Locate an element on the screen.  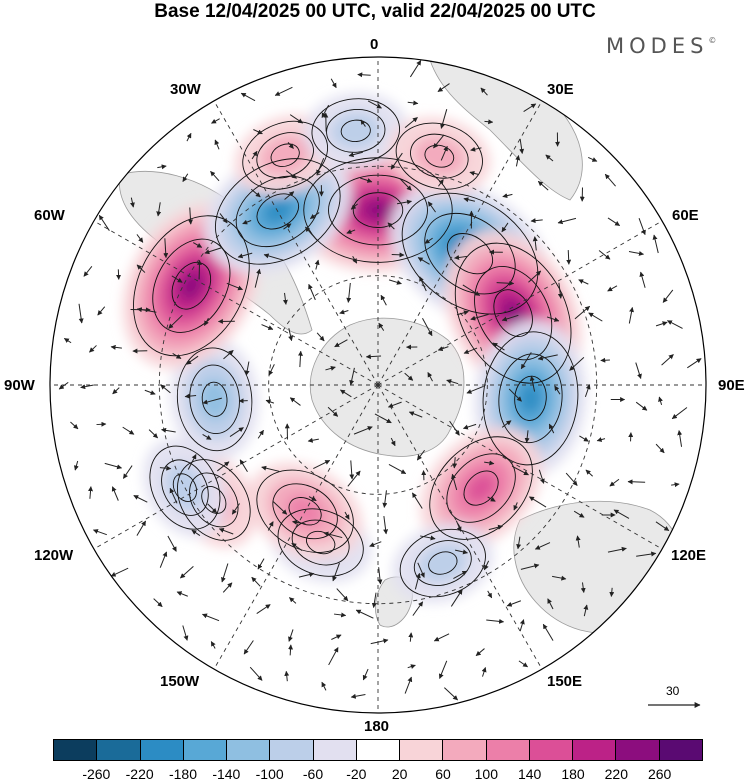
colorbar is located at coordinates (378, 750).